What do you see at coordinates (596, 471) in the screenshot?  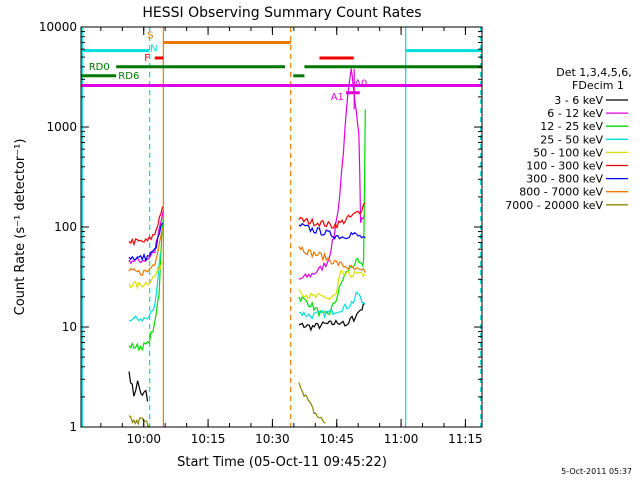 I see `footer-timestamp: 5-Oct-2011 05:37` at bounding box center [596, 471].